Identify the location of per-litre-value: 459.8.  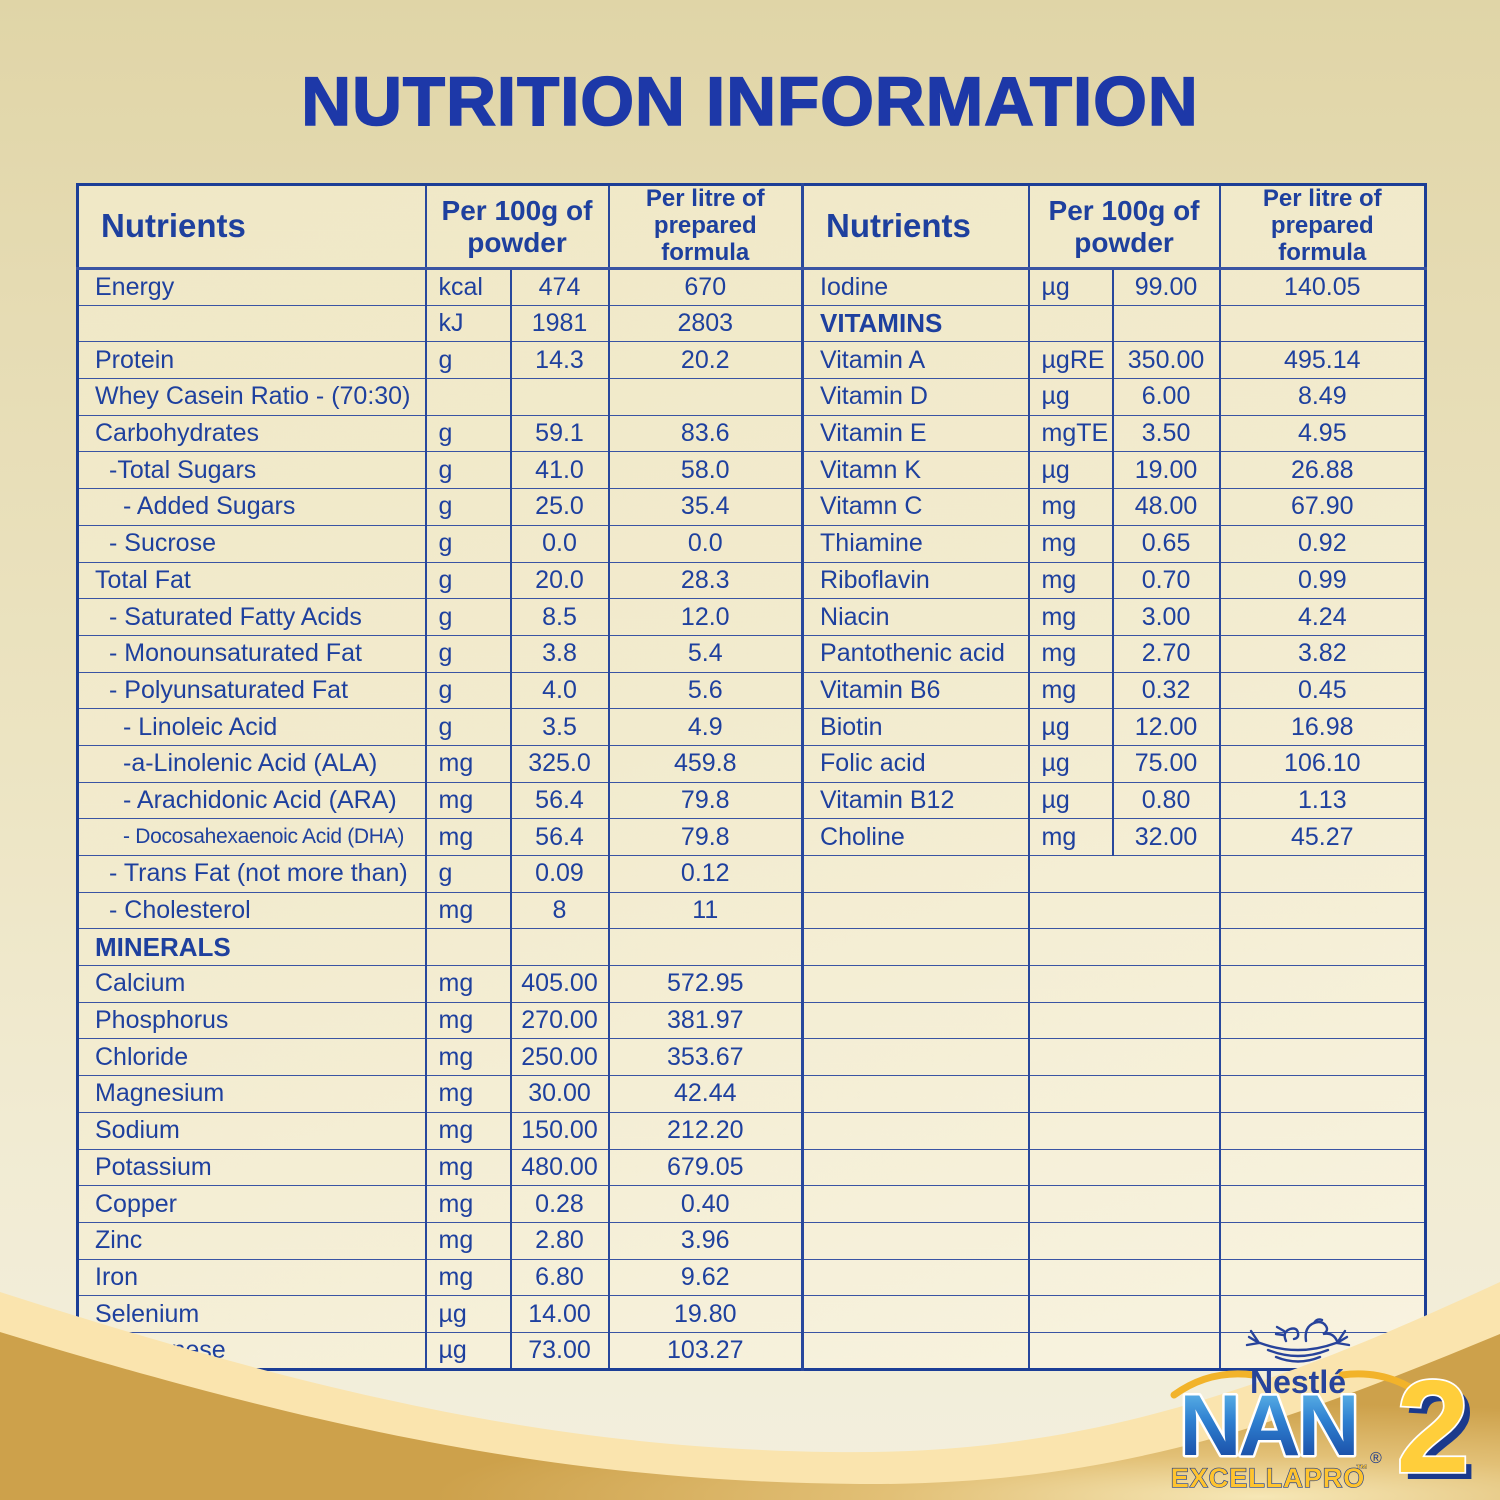
(706, 763).